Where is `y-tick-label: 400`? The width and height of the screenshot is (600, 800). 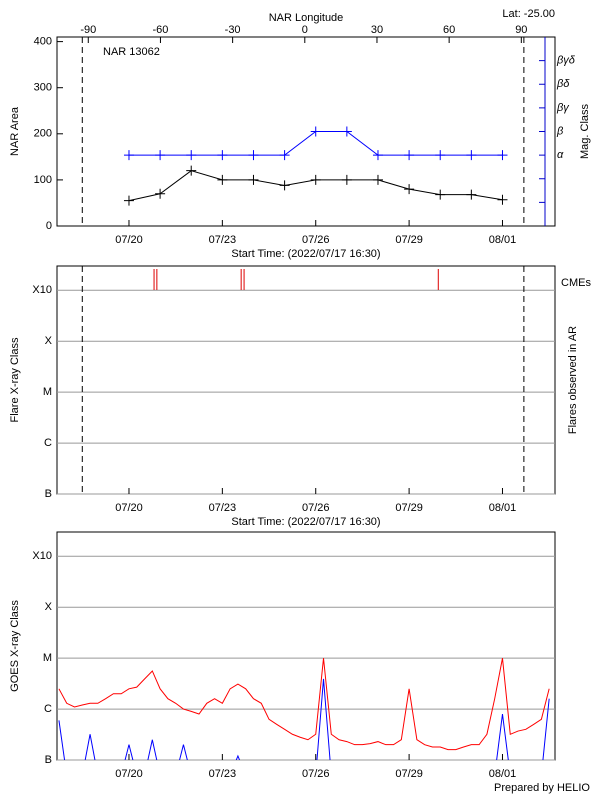 y-tick-label: 400 is located at coordinates (43, 42).